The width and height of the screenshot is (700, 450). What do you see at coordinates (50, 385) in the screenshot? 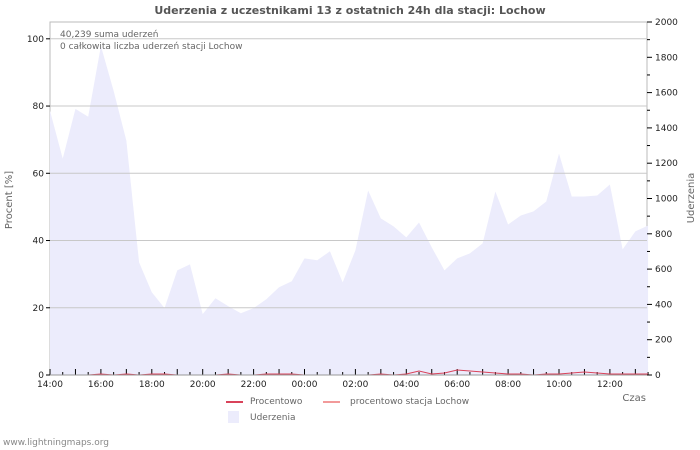
I see `x-tick-label: 14:00` at bounding box center [50, 385].